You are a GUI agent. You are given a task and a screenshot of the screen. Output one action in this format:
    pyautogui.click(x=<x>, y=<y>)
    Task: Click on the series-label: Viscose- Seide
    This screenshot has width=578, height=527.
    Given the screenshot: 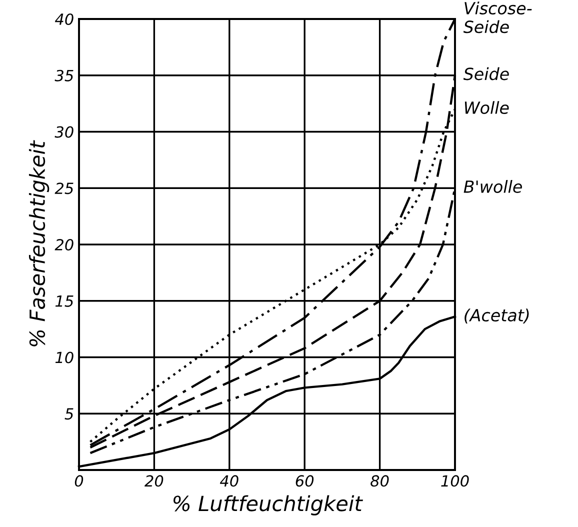 What is the action you would take?
    pyautogui.click(x=497, y=18)
    